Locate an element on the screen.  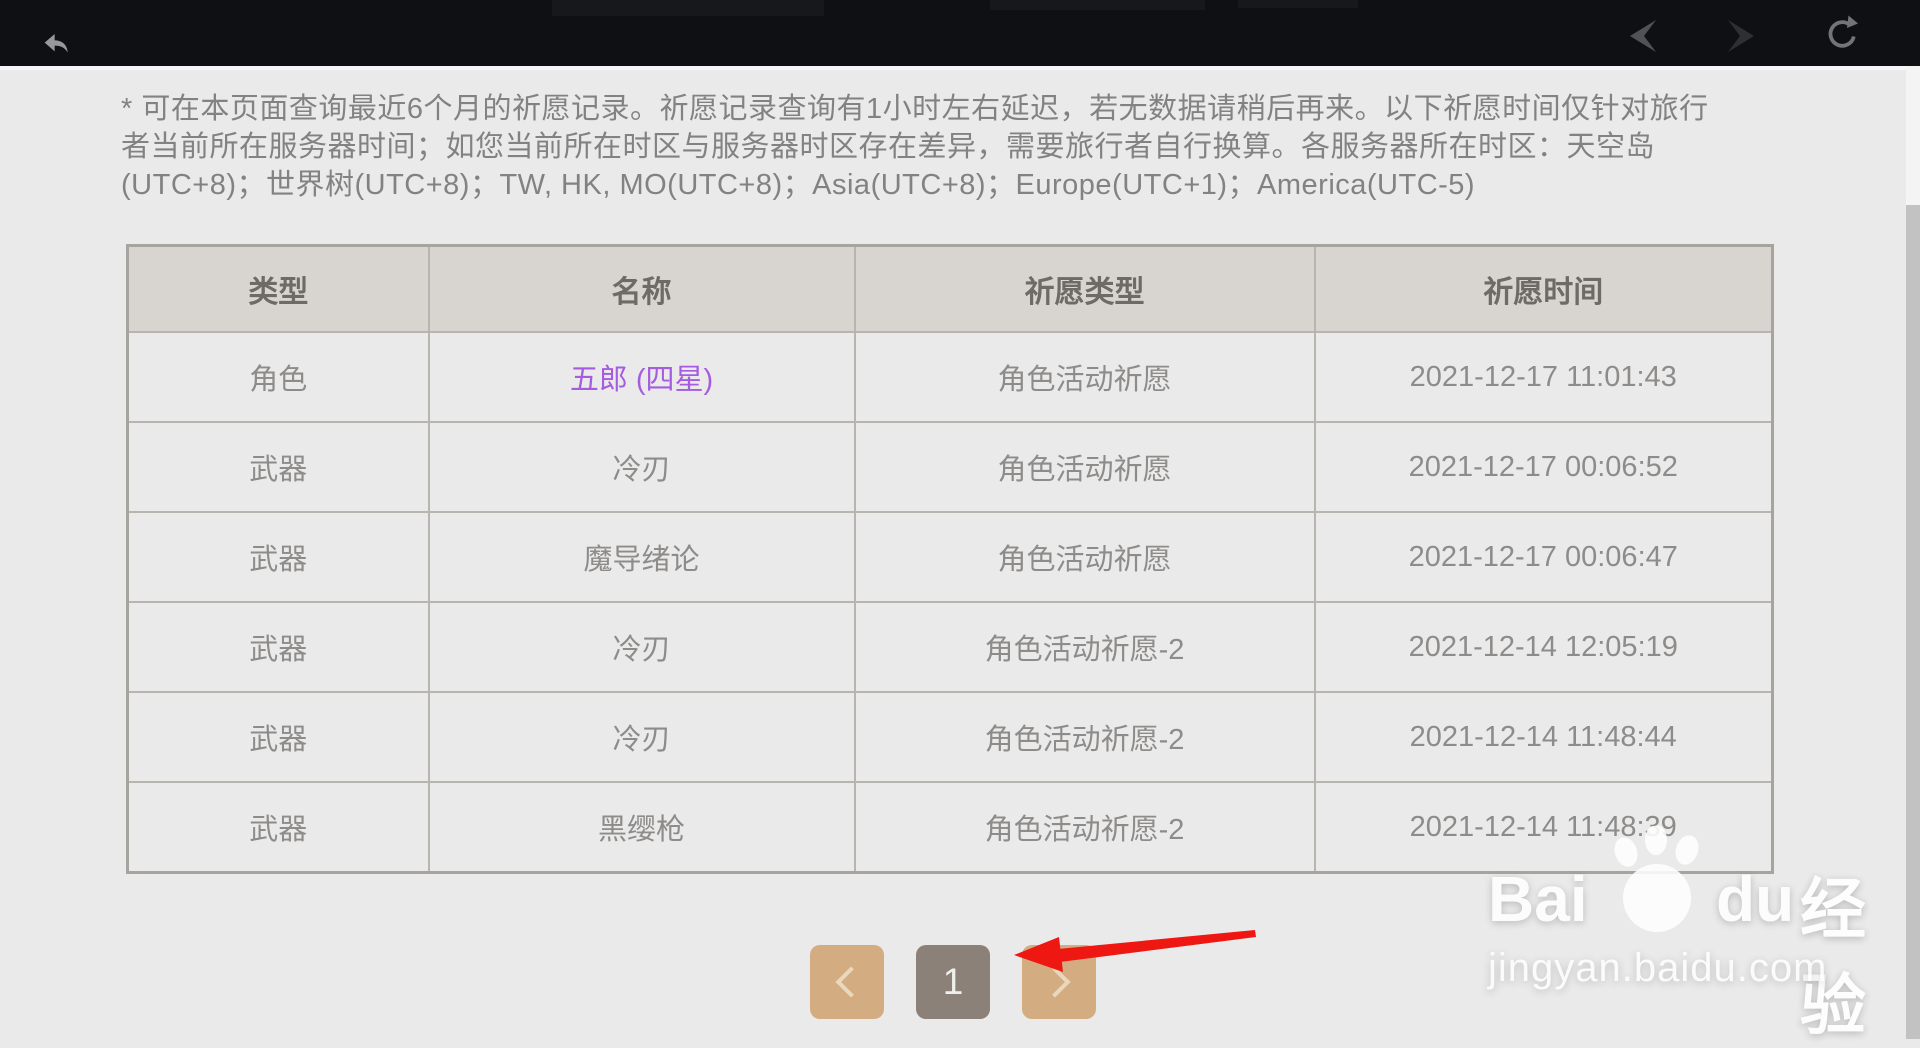
page-forward-diamond-icon is located at coordinates (1741, 36).